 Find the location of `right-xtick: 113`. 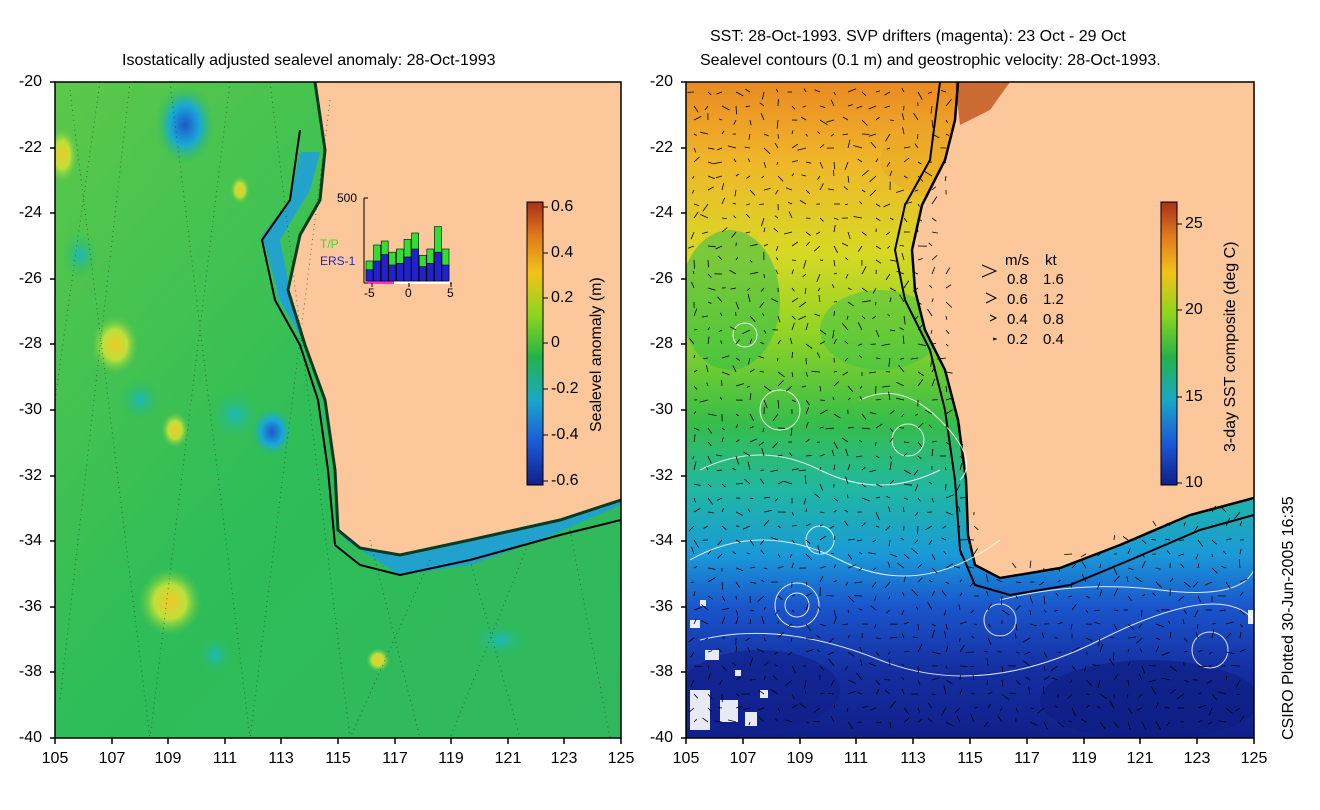

right-xtick: 113 is located at coordinates (913, 758).